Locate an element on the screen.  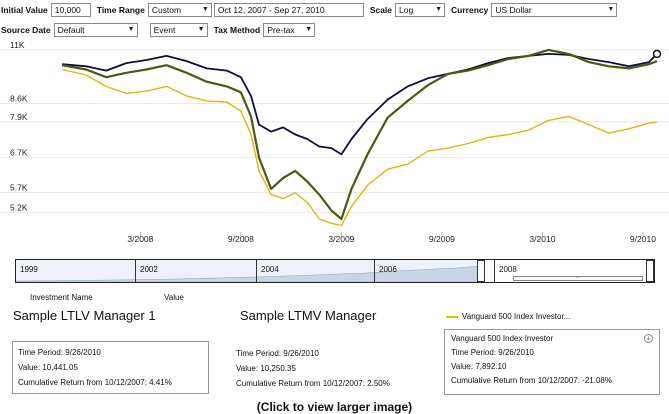
tax-method-value: Pre-tax is located at coordinates (281, 30).